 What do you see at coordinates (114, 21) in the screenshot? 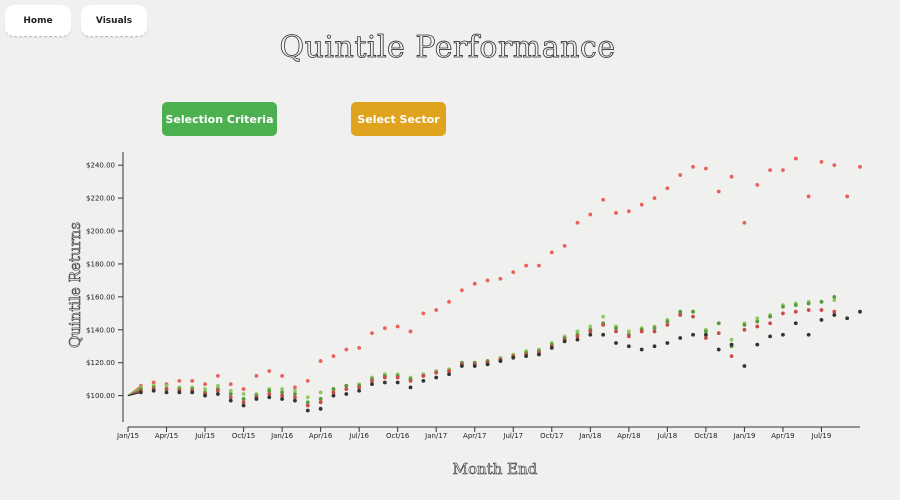
I see `visuals-button: Visuals` at bounding box center [114, 21].